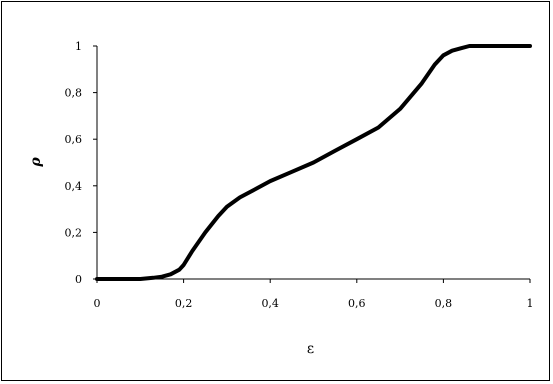  What do you see at coordinates (444, 303) in the screenshot?
I see `x-tick-label: 0,8` at bounding box center [444, 303].